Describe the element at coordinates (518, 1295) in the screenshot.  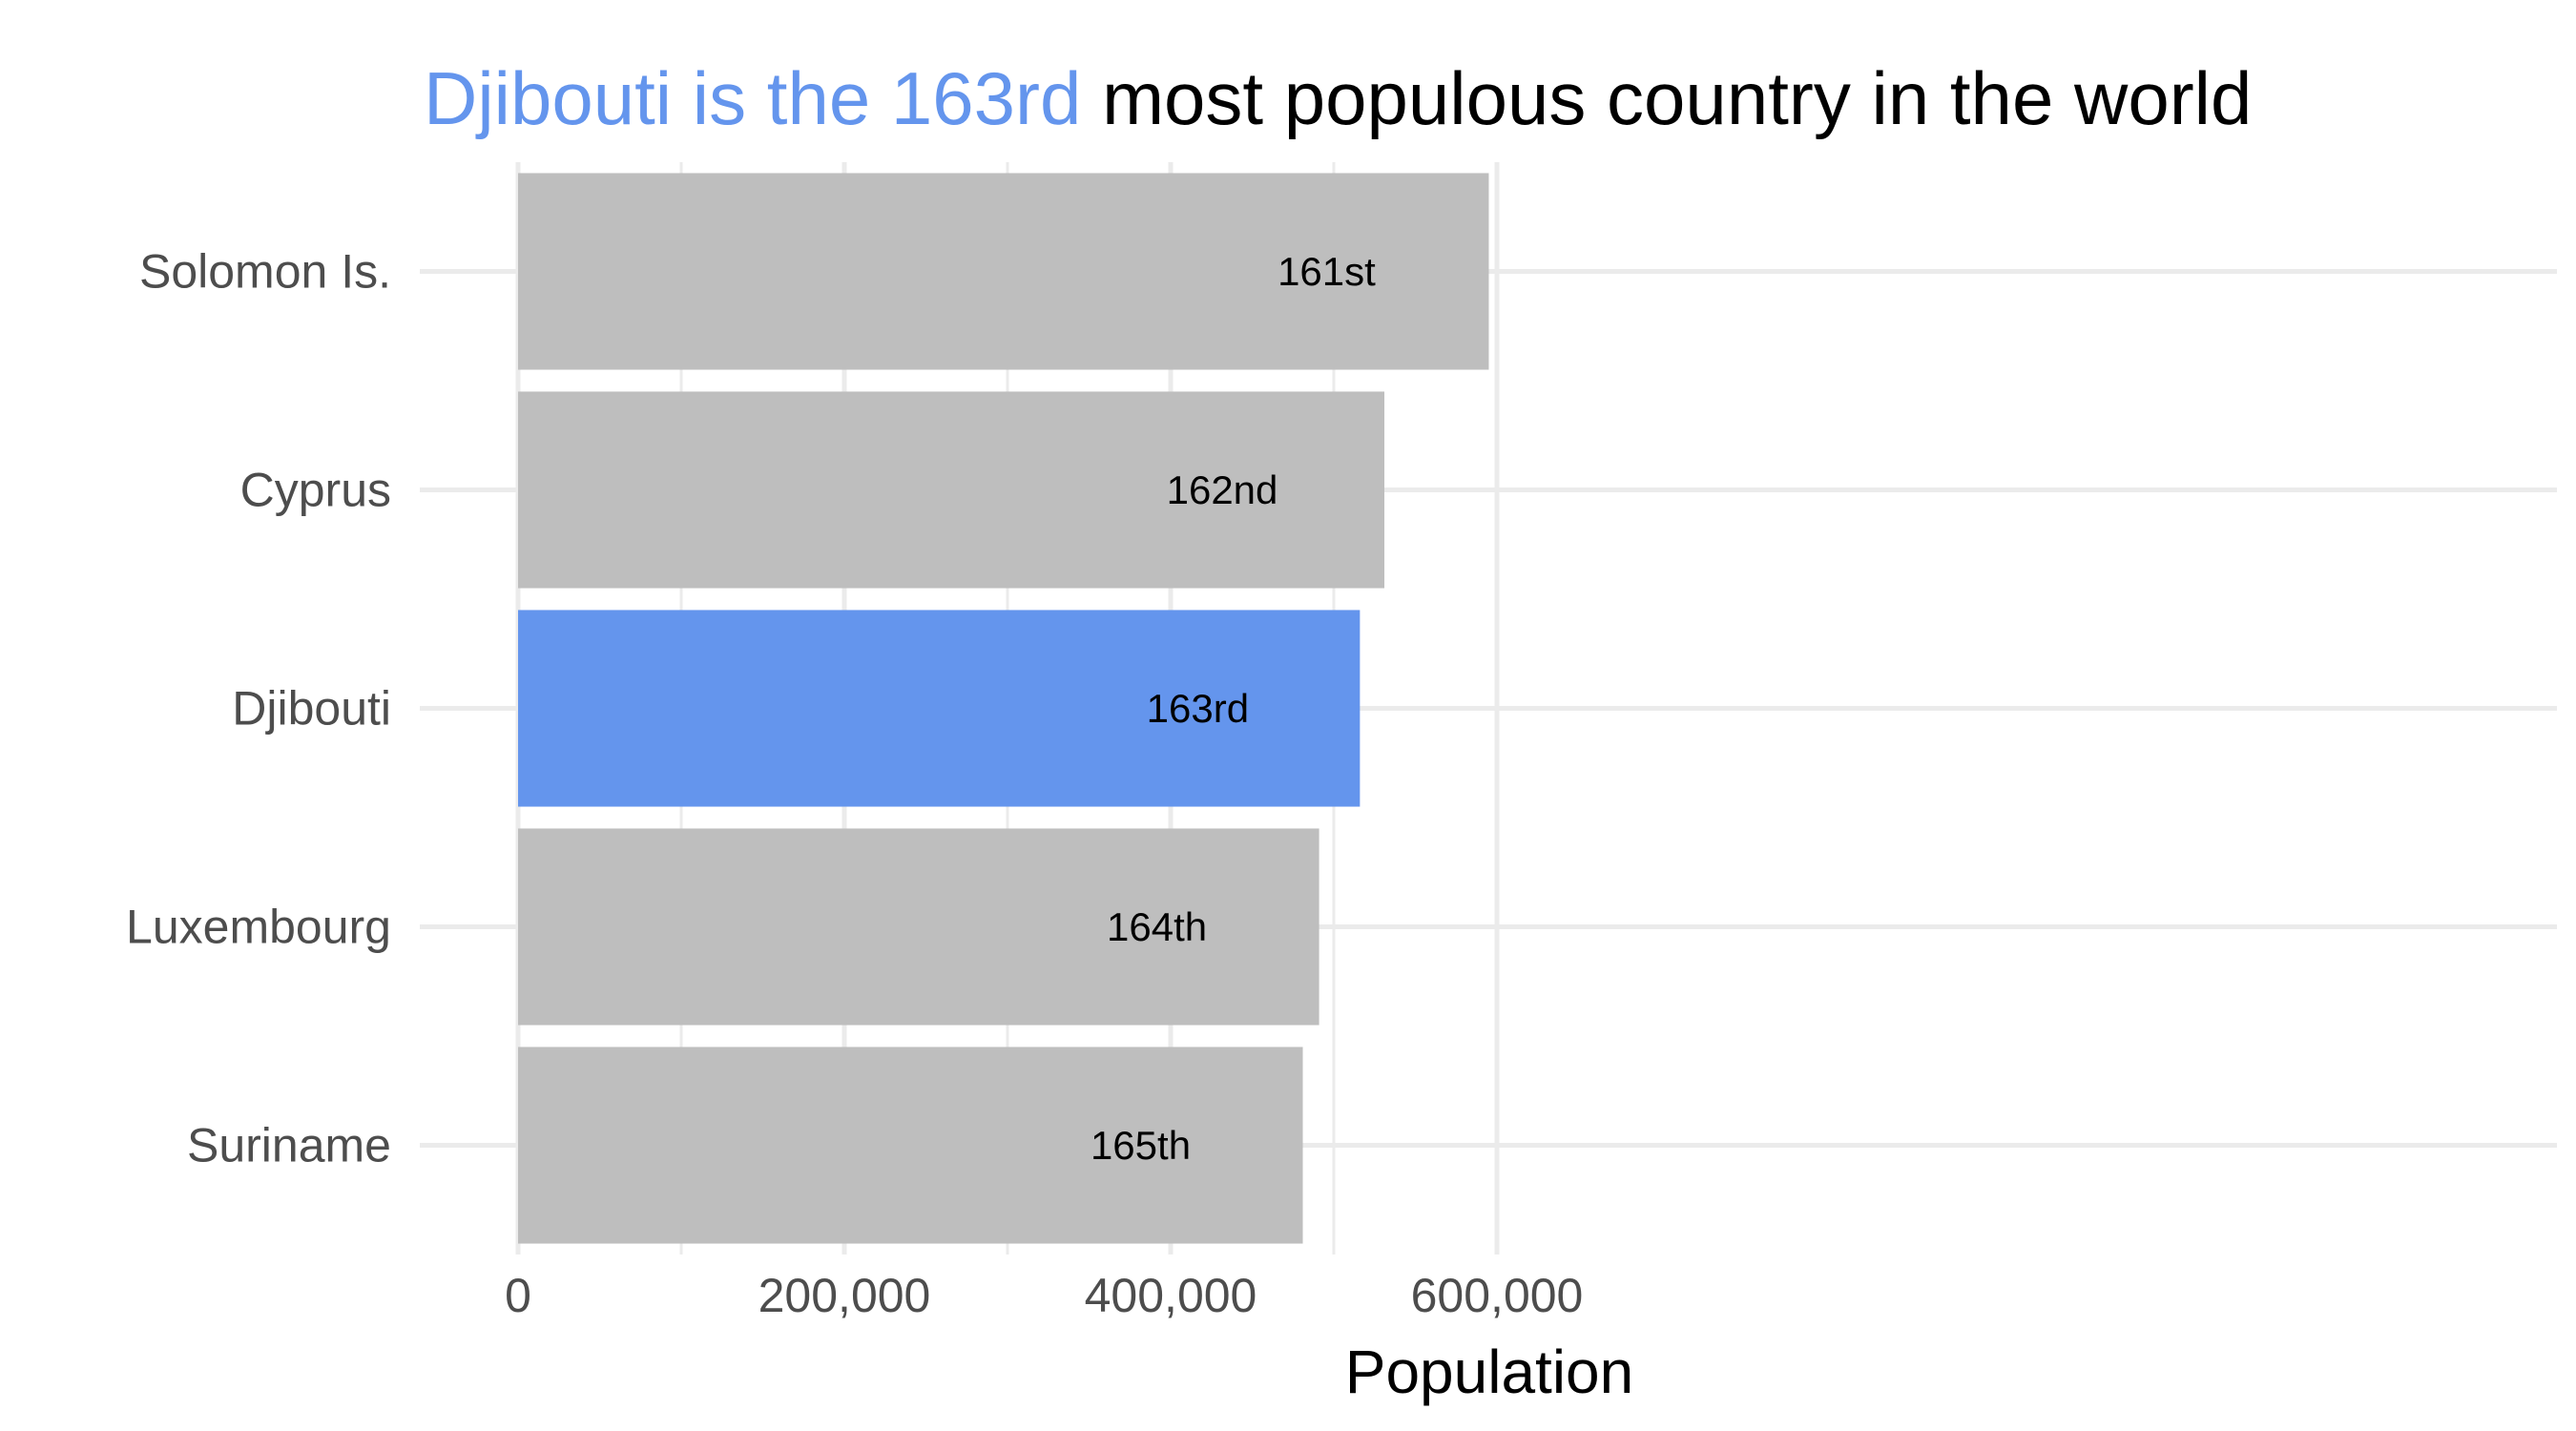
I see `x-tick-label: 0` at that location.